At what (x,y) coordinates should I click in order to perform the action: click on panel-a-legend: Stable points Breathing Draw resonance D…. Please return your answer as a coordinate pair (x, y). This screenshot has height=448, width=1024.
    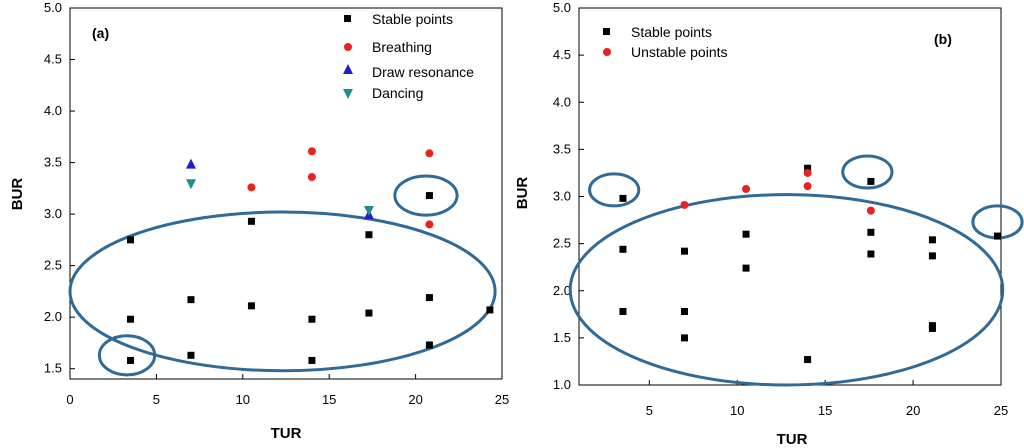
    Looking at the image, I should click on (408, 56).